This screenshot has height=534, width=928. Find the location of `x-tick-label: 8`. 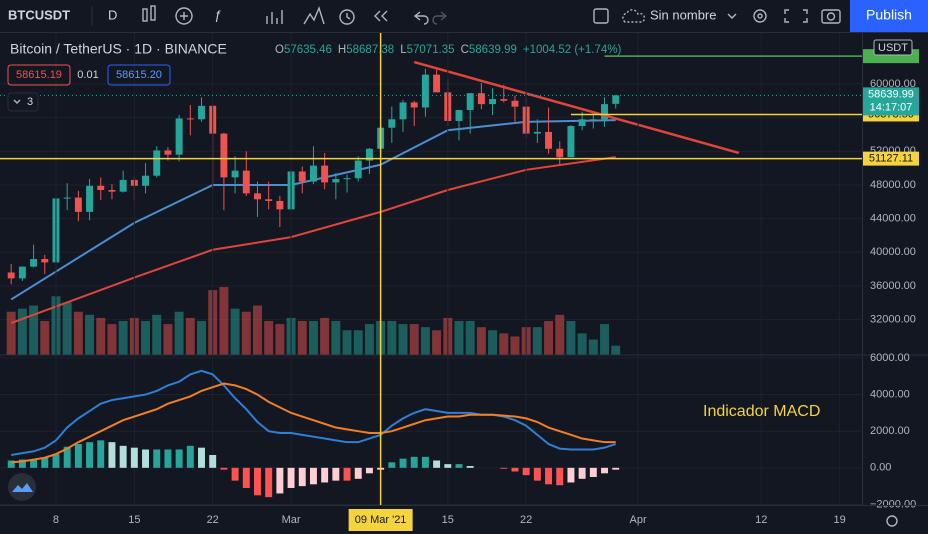

x-tick-label: 8 is located at coordinates (56, 520).